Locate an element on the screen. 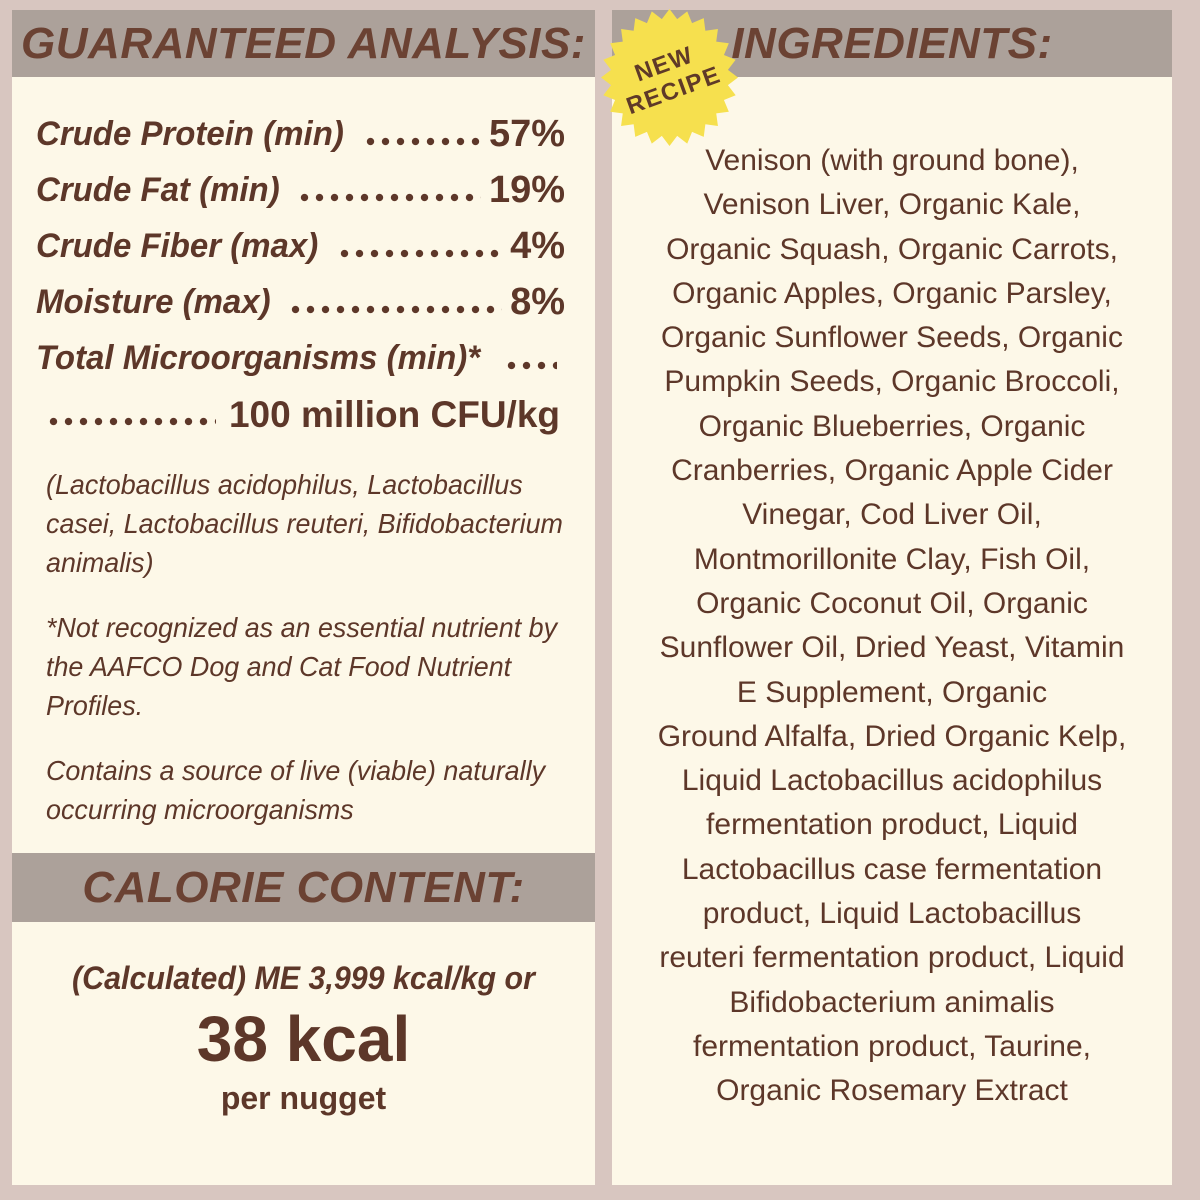 Image resolution: width=1200 pixels, height=1200 pixels. calculated-me-line: (Calculated) ME 3,999 kcal/kg or is located at coordinates (303, 978).